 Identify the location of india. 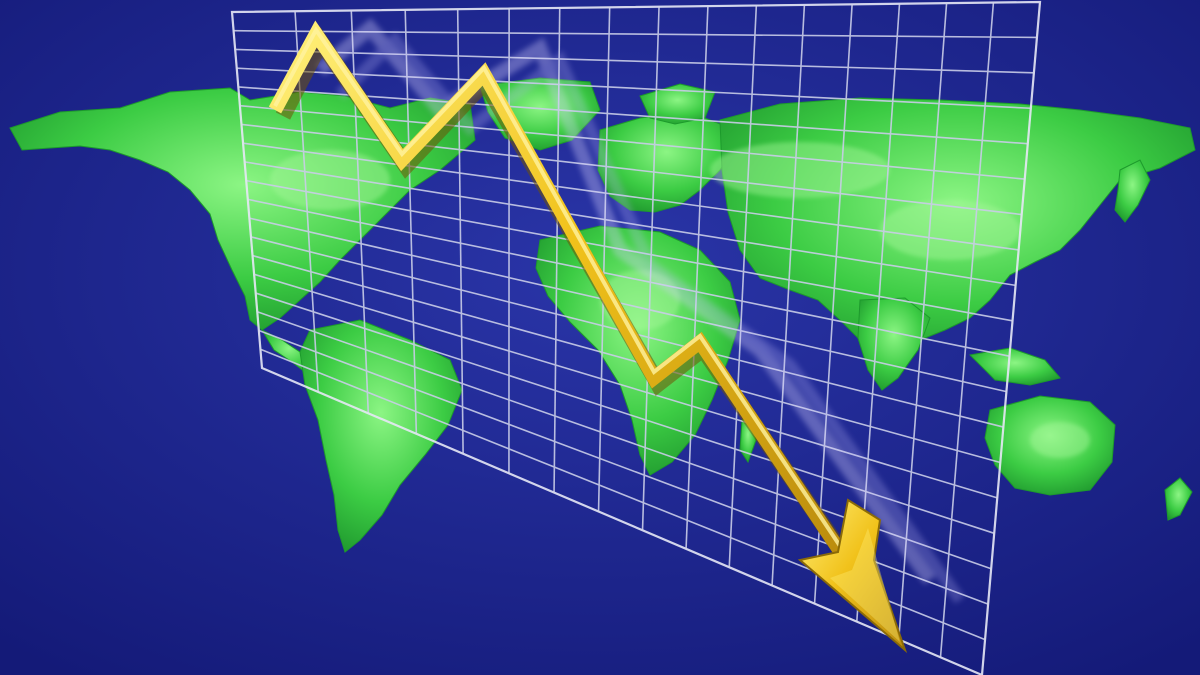
(894, 344).